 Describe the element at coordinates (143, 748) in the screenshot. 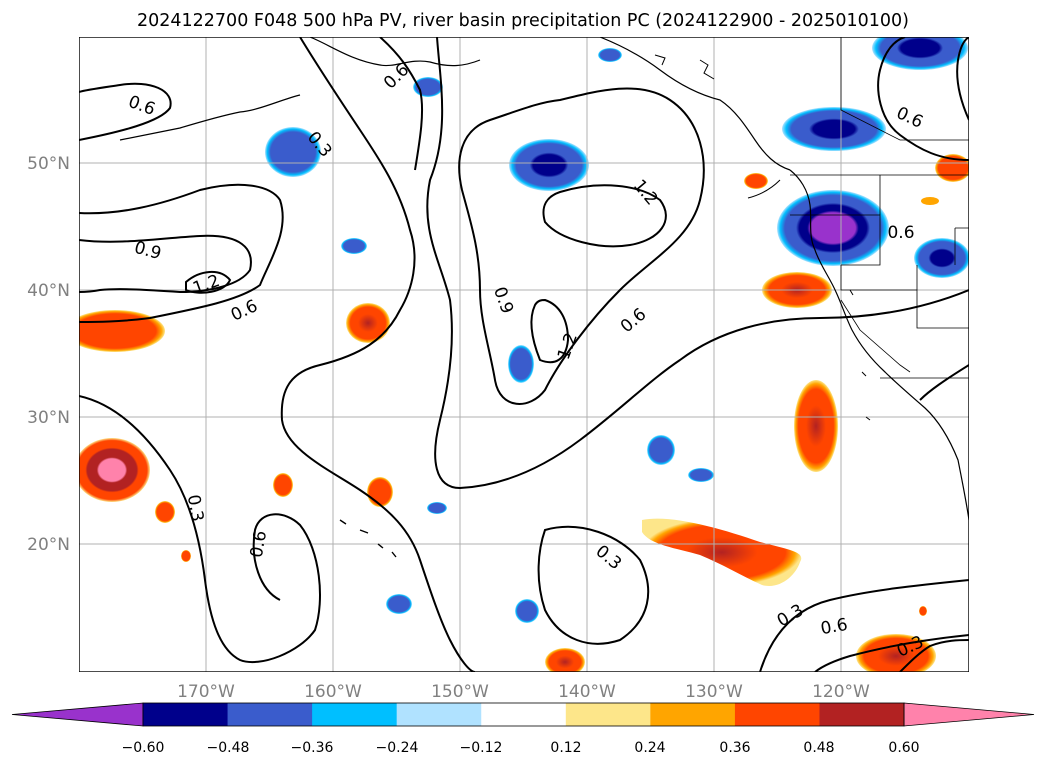

I see `colorbar-tick-label: −0.60` at that location.